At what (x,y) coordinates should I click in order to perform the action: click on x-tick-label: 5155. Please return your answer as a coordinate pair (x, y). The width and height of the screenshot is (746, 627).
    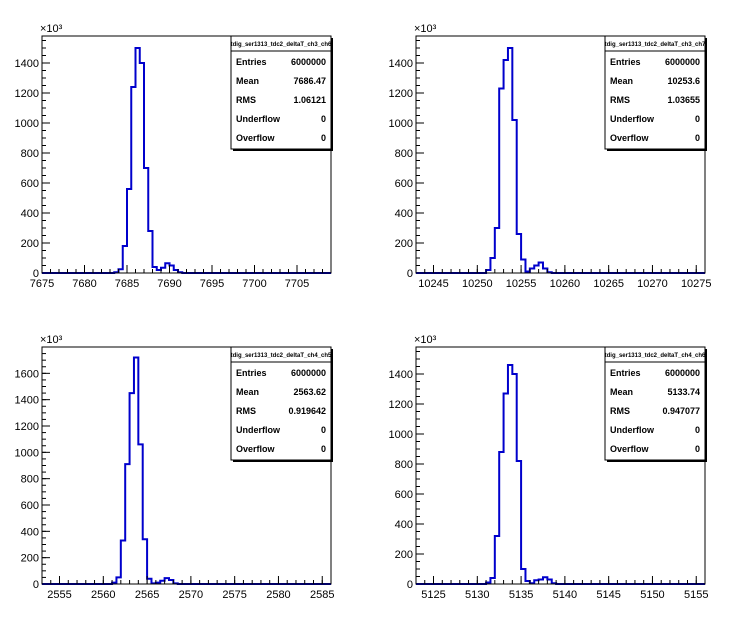
    Looking at the image, I should click on (696, 595).